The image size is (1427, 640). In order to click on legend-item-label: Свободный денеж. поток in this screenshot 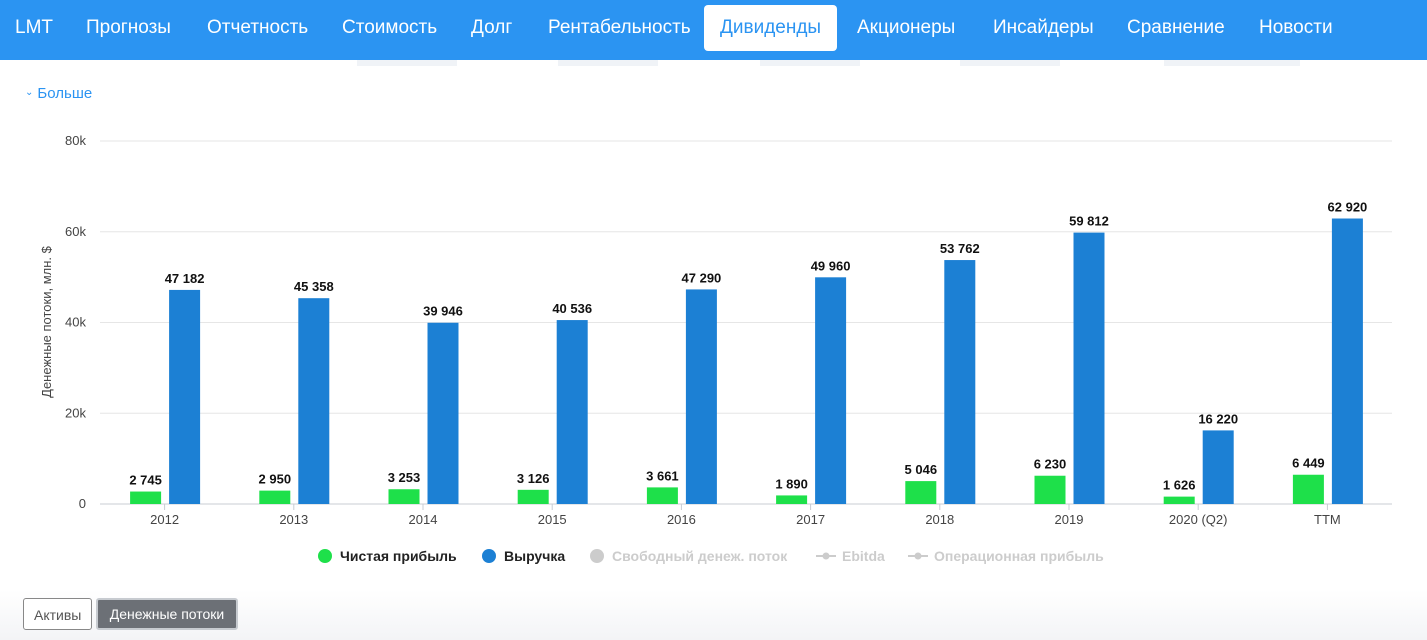, I will do `click(700, 556)`.